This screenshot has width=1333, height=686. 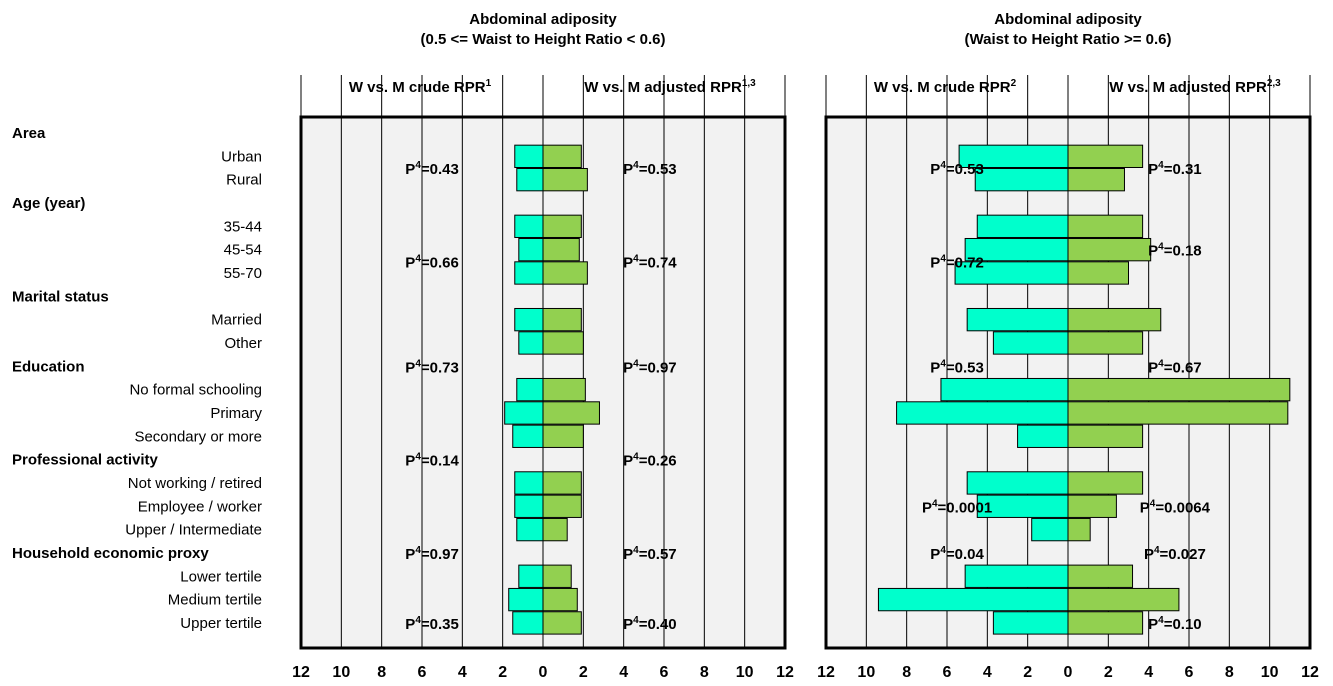 What do you see at coordinates (432, 367) in the screenshot?
I see `pvalue-crude: P4=0.73` at bounding box center [432, 367].